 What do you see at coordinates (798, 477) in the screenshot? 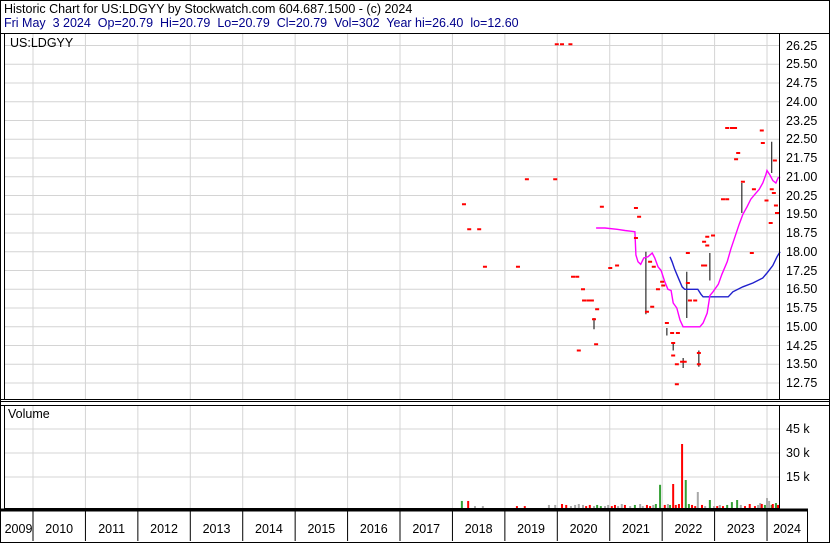
I see `volume-axis-tick: 15 k` at bounding box center [798, 477].